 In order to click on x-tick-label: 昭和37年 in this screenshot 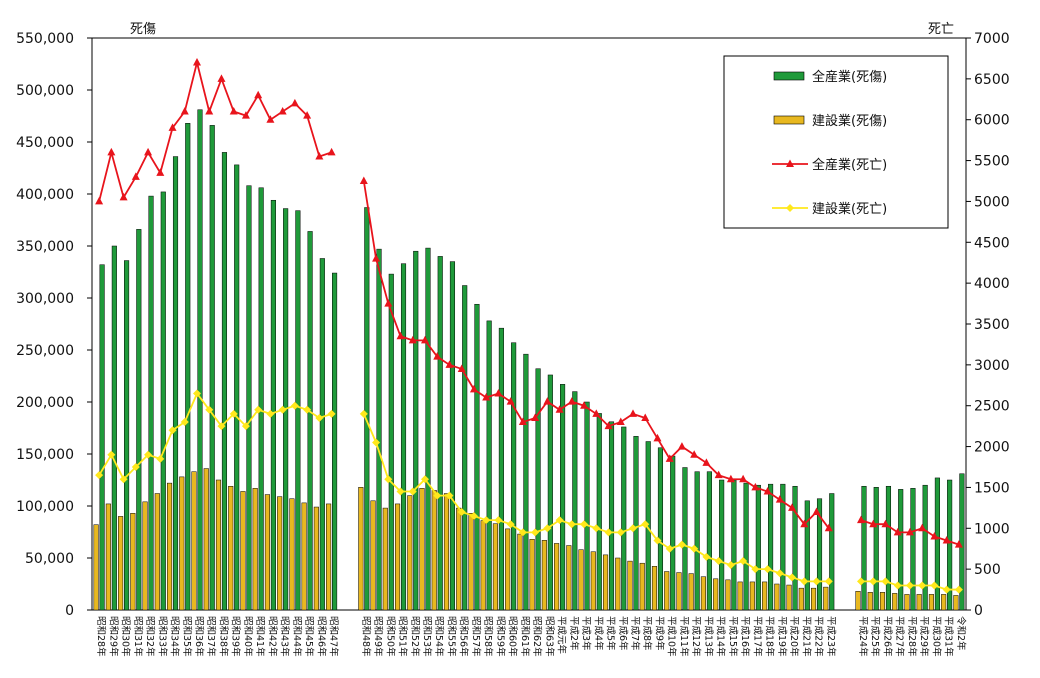, I will do `click(211, 636)`.